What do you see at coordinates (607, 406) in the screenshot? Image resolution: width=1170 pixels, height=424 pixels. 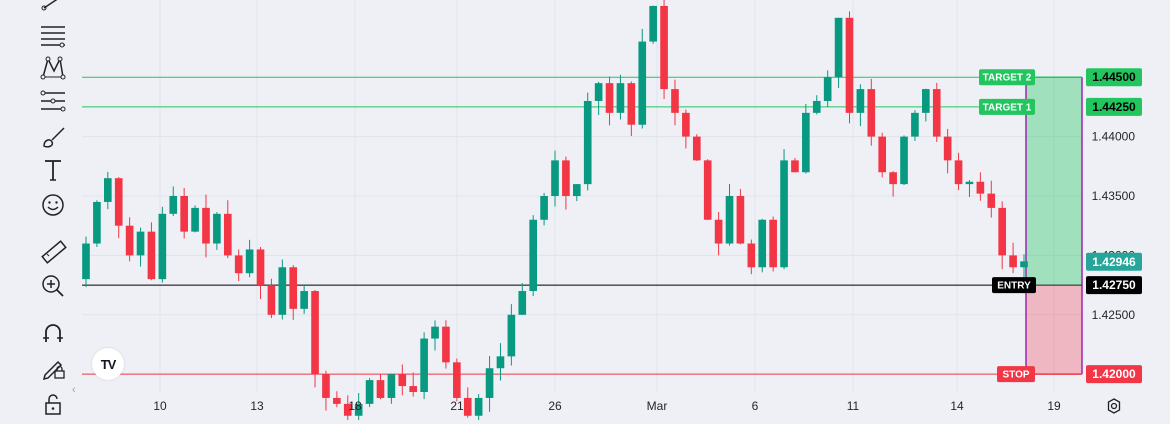 I see `time-axis: 10 13 18 21 26 Mar 6 11 14 19` at bounding box center [607, 406].